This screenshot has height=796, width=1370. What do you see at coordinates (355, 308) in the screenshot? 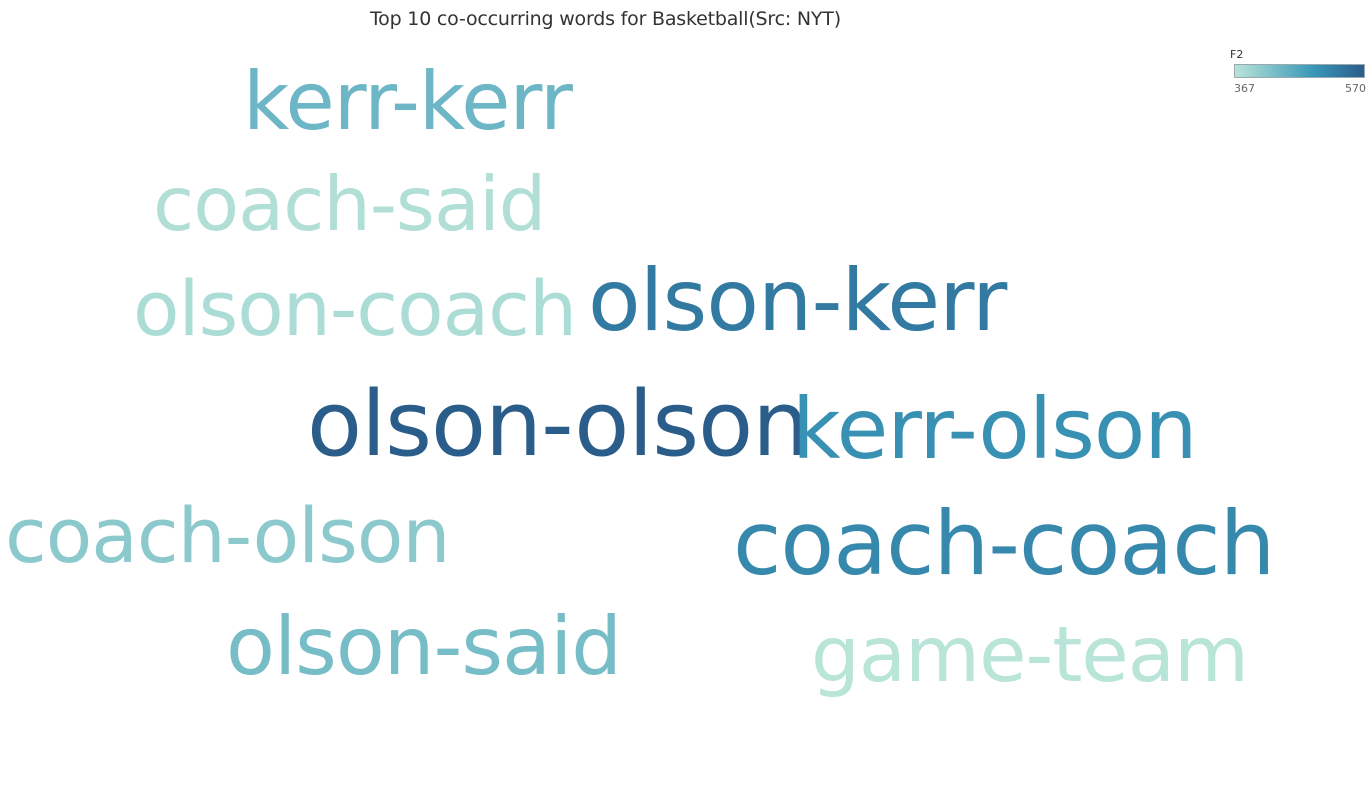
I see `word-olson-coach: olson-coach` at bounding box center [355, 308].